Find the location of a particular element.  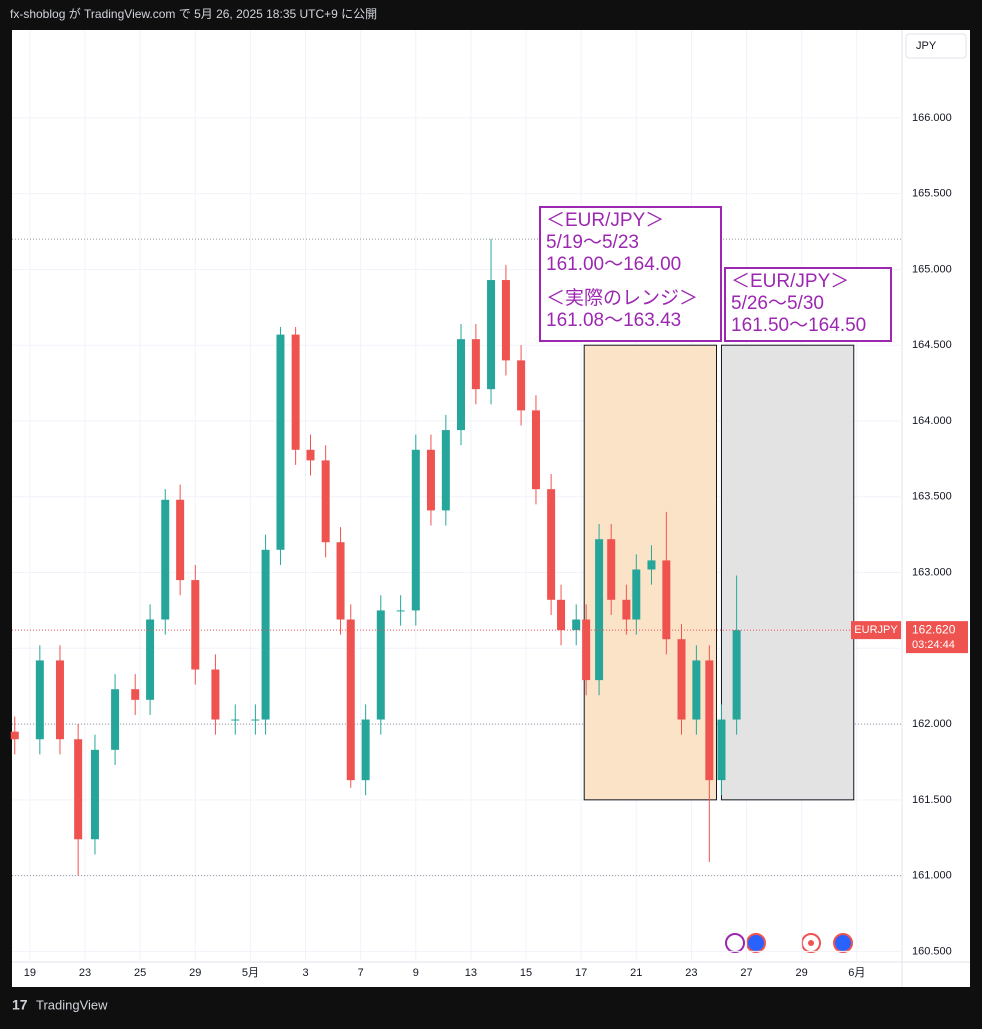

price-tag is located at coordinates (937, 637).